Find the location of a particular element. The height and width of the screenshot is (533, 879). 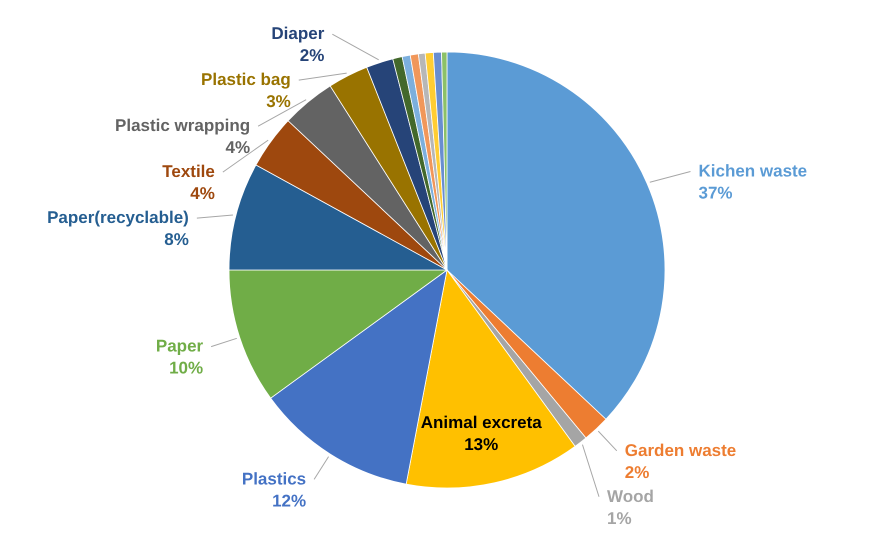

slice-label: Plastic bag is located at coordinates (246, 80).